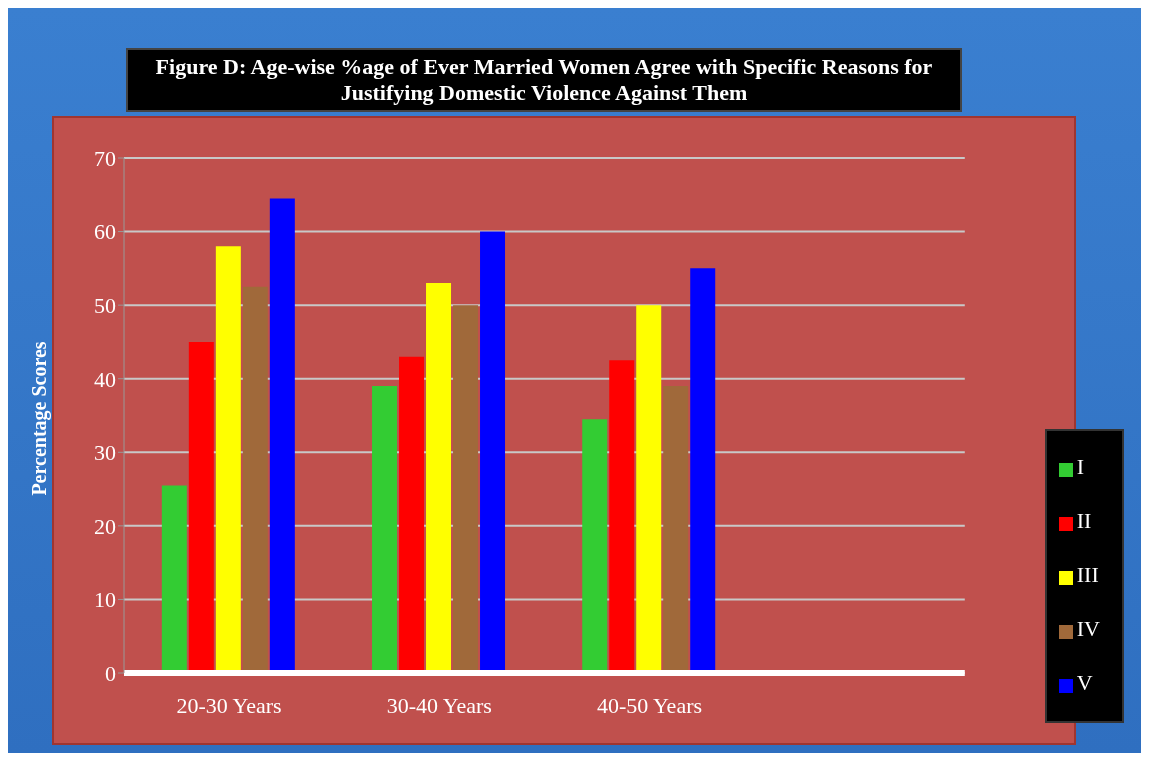 This screenshot has width=1149, height=761. What do you see at coordinates (105, 453) in the screenshot?
I see `y-tick-label: 30` at bounding box center [105, 453].